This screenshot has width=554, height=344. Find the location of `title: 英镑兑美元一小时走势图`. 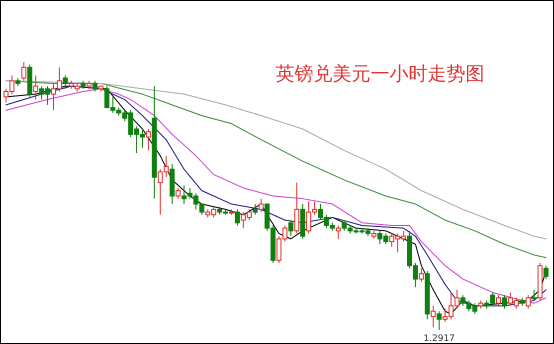

title: 英镑兑美元一小时走势图 is located at coordinates (380, 74).